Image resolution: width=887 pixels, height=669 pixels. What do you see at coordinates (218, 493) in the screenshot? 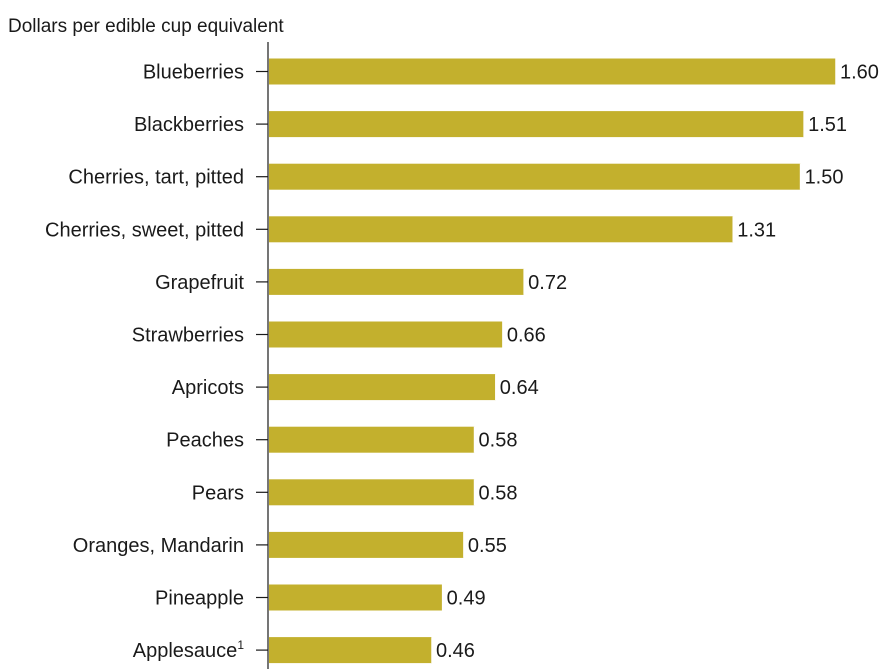
I see `category-label-8: Pears` at bounding box center [218, 493].